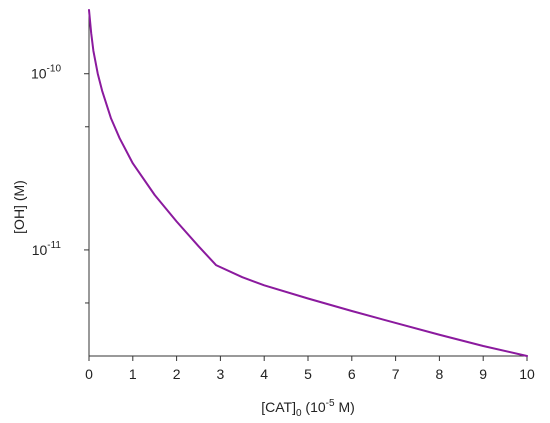 The height and width of the screenshot is (423, 550). What do you see at coordinates (19, 207) in the screenshot?
I see `y-axis-label: [OH] (M)` at bounding box center [19, 207].